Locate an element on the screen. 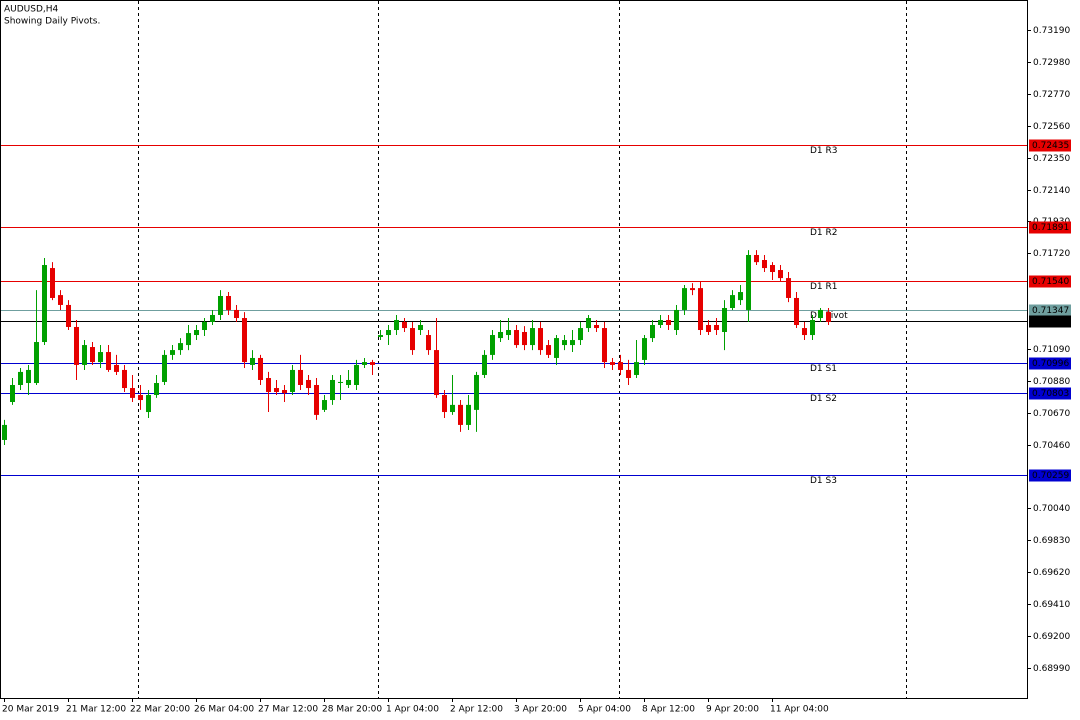  x-tick-label: 11 Apr 04:00 is located at coordinates (799, 710).